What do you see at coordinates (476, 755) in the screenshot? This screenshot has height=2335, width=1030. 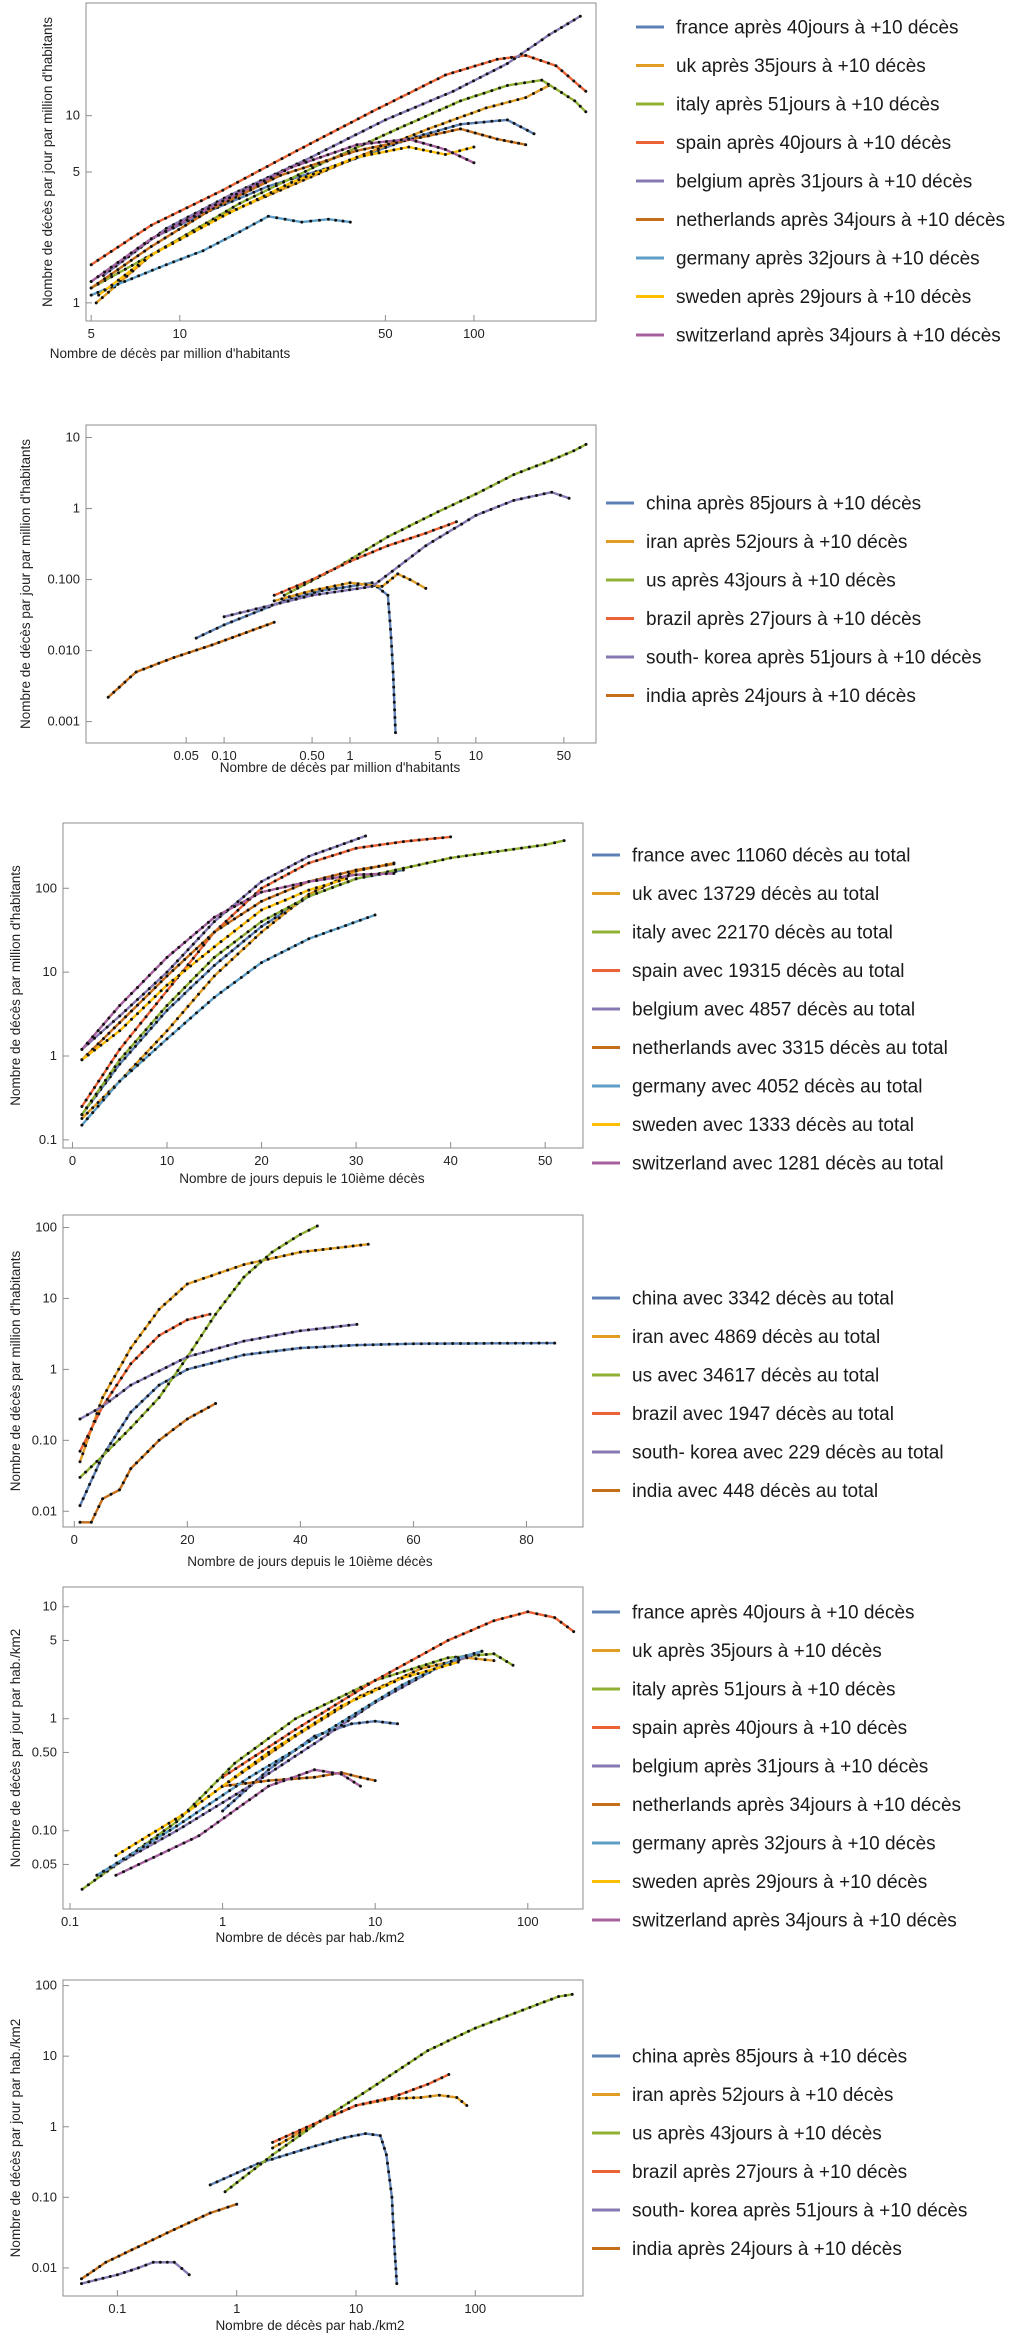 I see `chart2-xtick-label: 10` at bounding box center [476, 755].